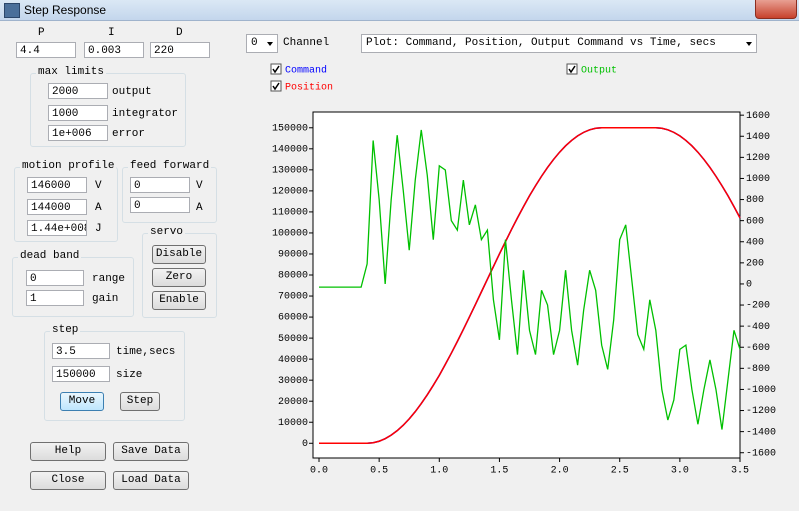 The image size is (799, 511). I want to click on legend-item: Command, so click(298, 70).